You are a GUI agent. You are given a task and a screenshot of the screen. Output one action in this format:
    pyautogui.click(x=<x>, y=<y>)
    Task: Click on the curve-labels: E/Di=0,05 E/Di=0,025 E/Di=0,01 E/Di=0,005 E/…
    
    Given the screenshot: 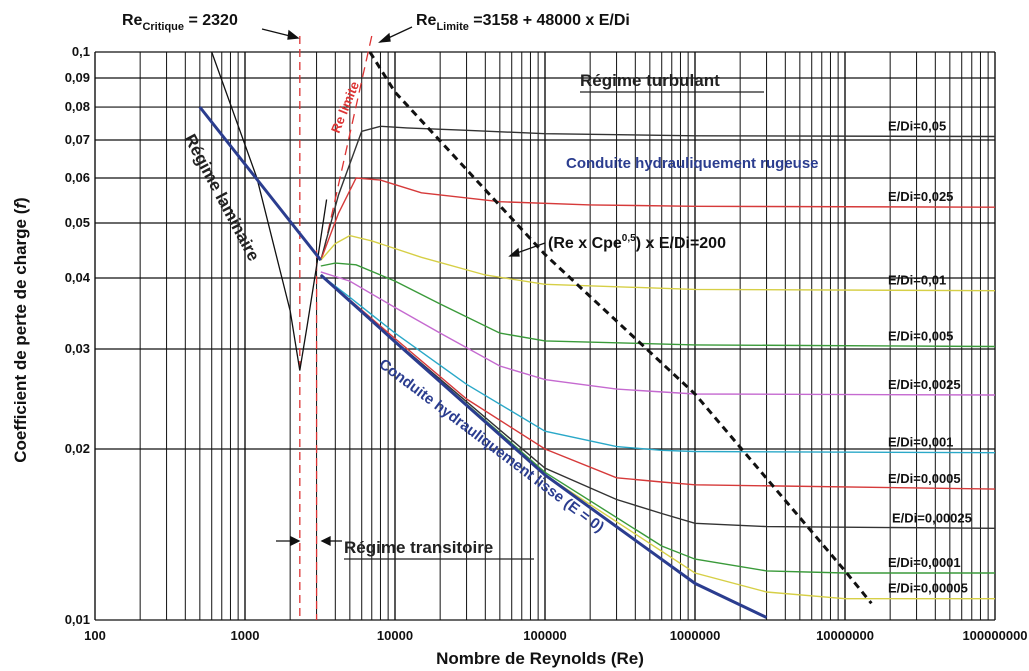 What is the action you would take?
    pyautogui.click(x=930, y=356)
    